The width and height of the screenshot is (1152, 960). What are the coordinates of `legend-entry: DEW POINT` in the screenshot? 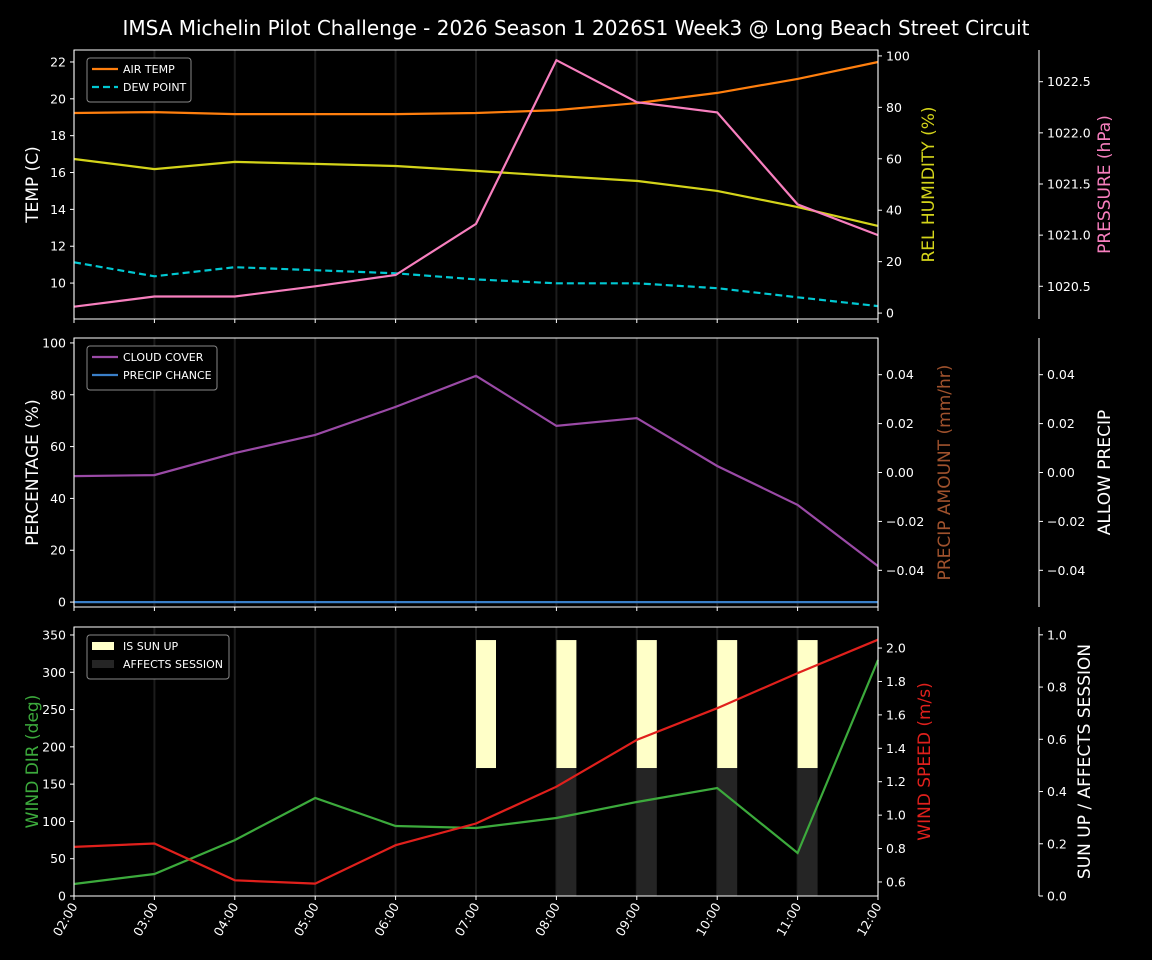 It's located at (155, 87).